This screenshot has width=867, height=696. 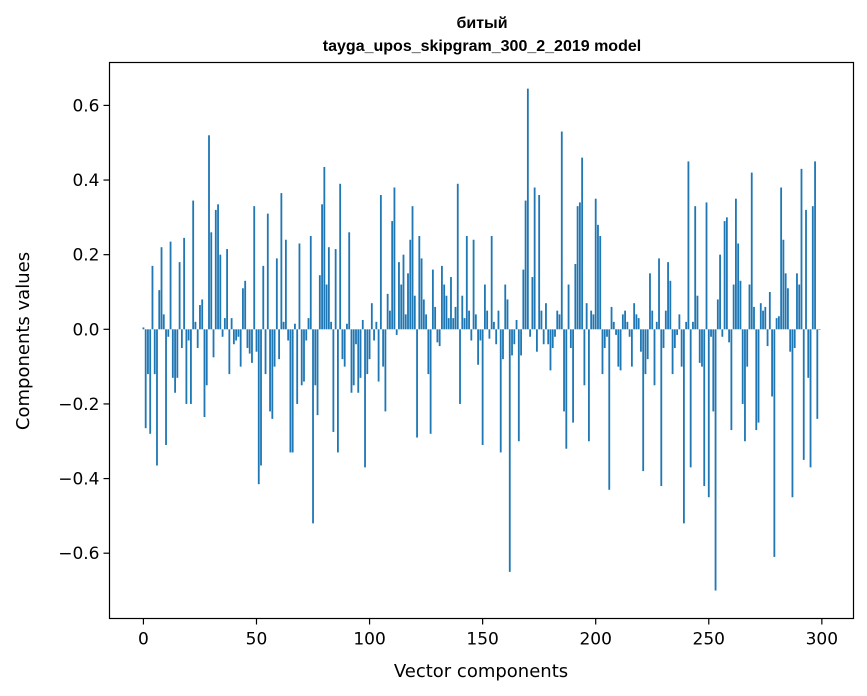 What do you see at coordinates (481, 23) in the screenshot?
I see `chart-title-line1: битый` at bounding box center [481, 23].